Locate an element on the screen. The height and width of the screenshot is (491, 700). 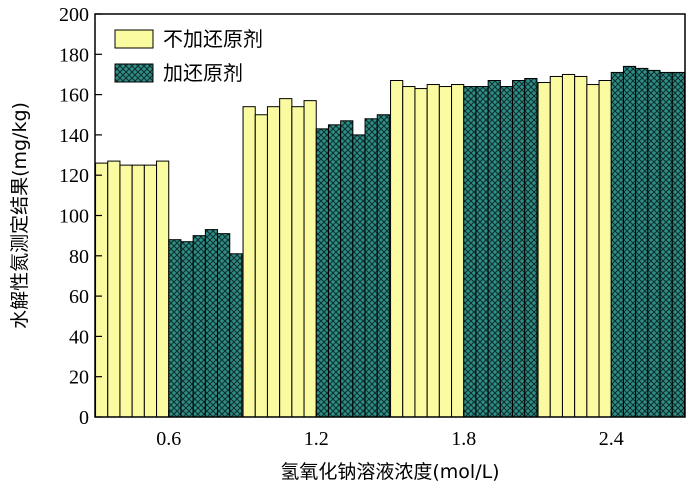
y-tick-label: 40 is located at coordinates (79, 337).